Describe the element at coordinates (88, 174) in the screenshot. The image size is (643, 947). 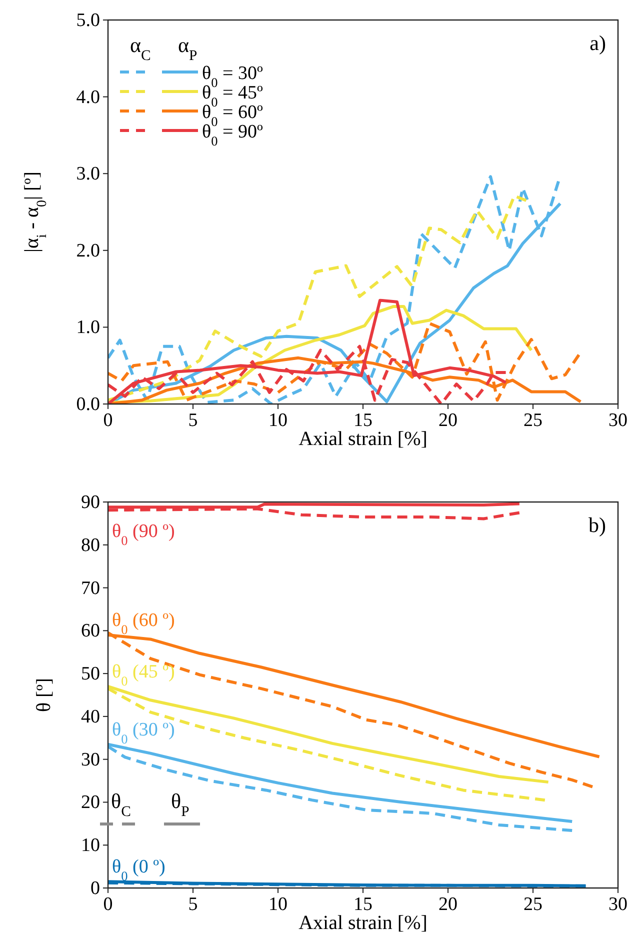
I see `y-tick-label: 3.0` at that location.